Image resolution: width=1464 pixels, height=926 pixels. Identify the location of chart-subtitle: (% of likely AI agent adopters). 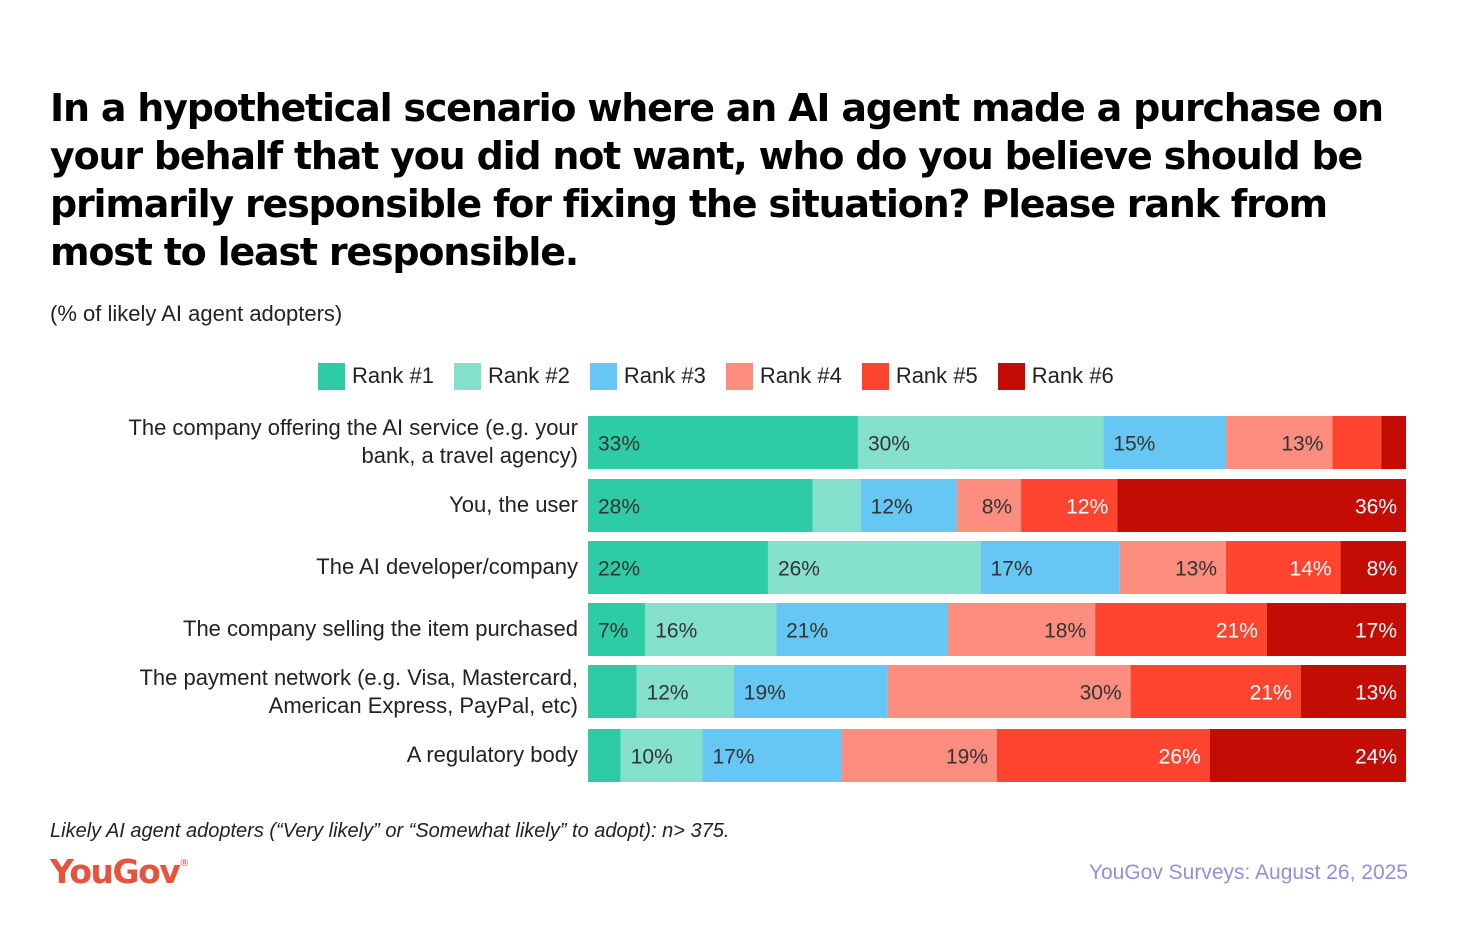
(196, 313).